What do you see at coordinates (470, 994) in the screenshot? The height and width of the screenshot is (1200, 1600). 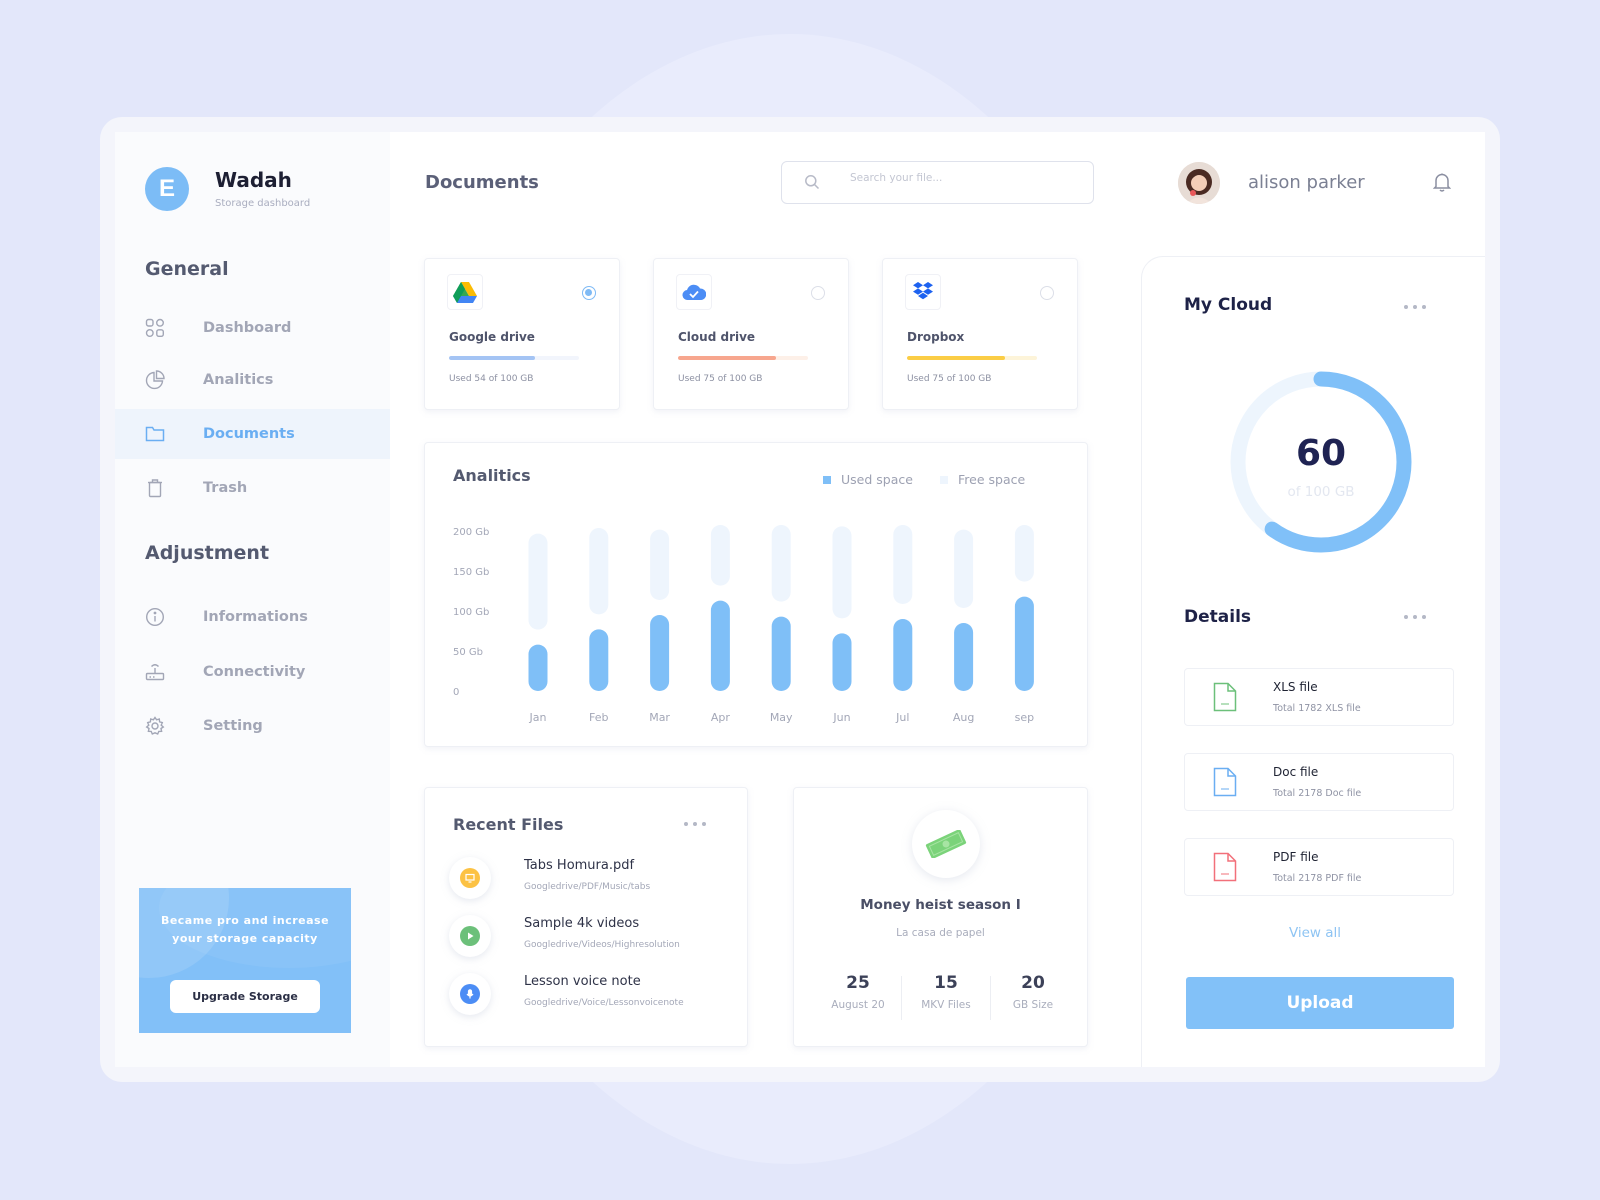 I see `mic-icon` at bounding box center [470, 994].